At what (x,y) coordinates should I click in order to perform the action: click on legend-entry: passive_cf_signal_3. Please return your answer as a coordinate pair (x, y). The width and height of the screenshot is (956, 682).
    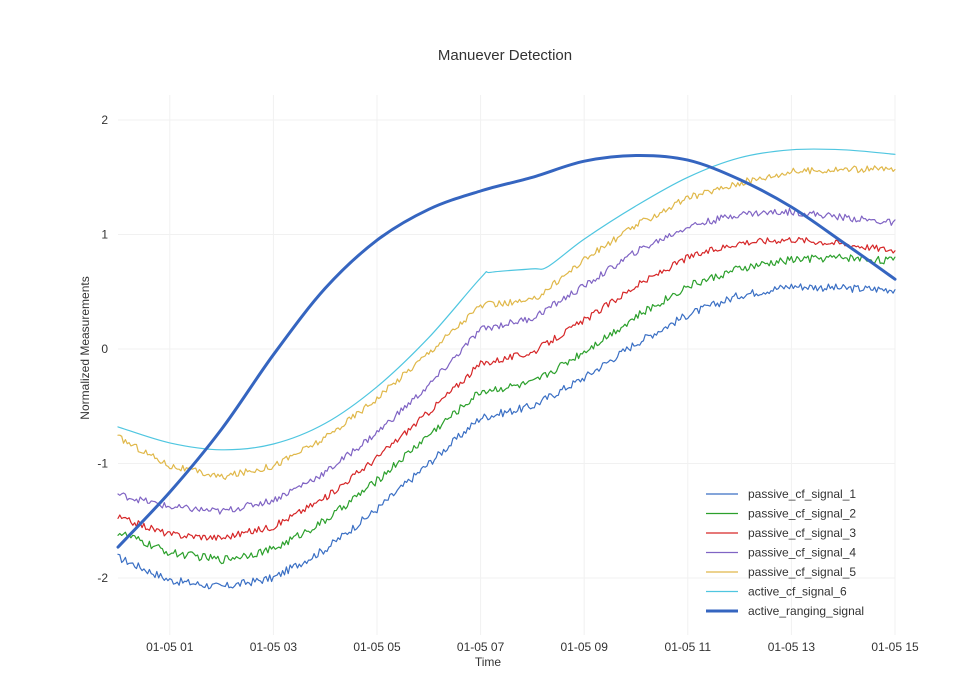
    Looking at the image, I should click on (802, 533).